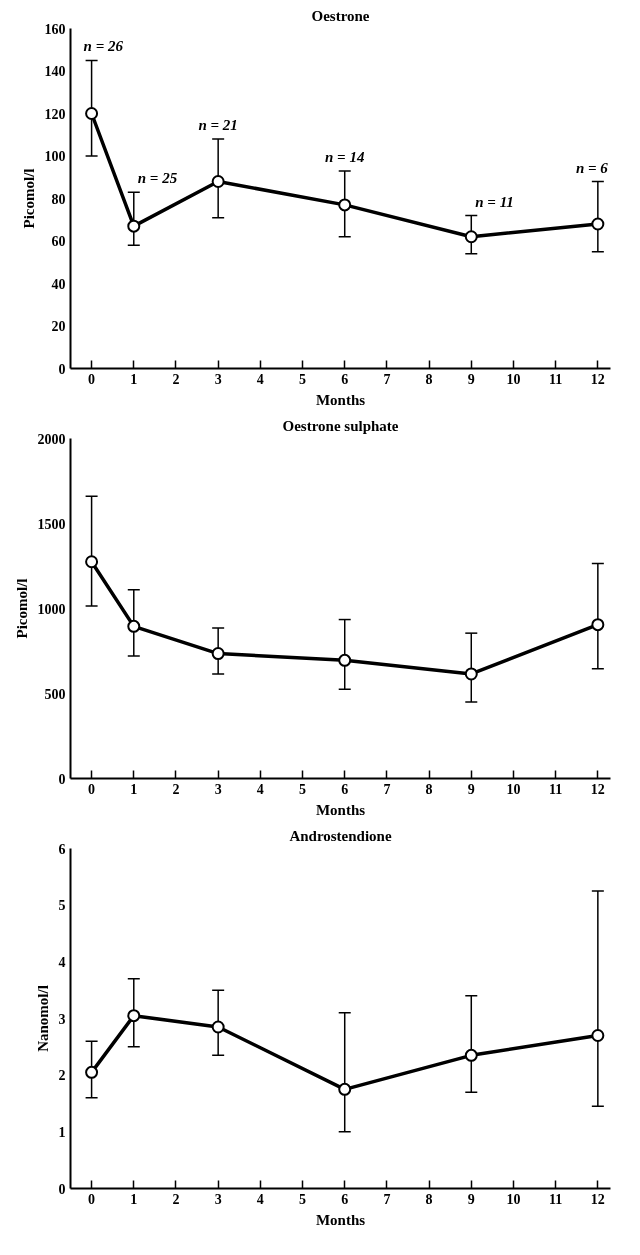 The height and width of the screenshot is (1255, 640). What do you see at coordinates (58, 326) in the screenshot?
I see `y-tick-label: 20` at bounding box center [58, 326].